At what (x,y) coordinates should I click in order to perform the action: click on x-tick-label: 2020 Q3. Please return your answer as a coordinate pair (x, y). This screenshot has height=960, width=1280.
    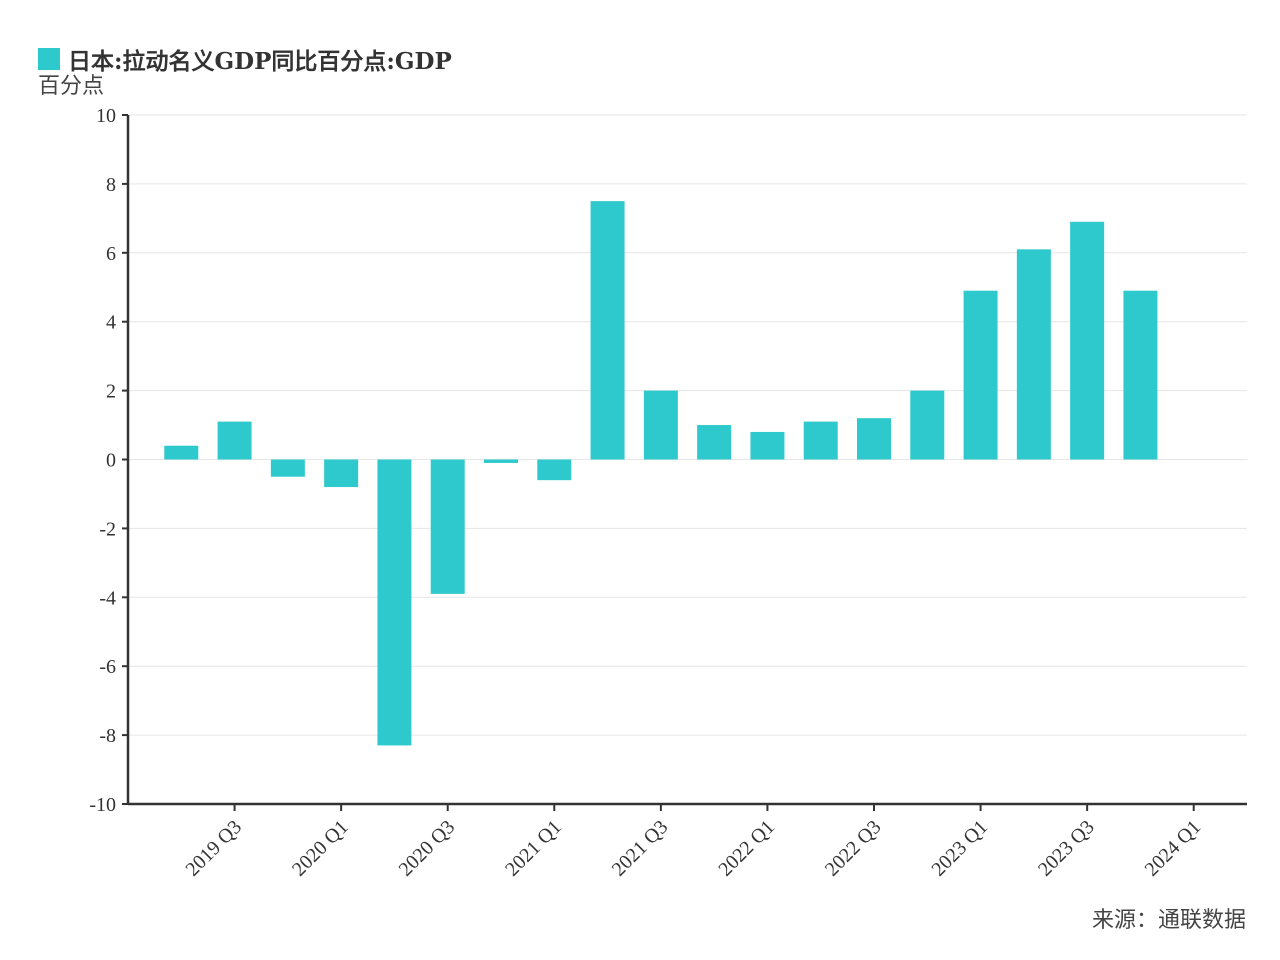
    Looking at the image, I should click on (427, 848).